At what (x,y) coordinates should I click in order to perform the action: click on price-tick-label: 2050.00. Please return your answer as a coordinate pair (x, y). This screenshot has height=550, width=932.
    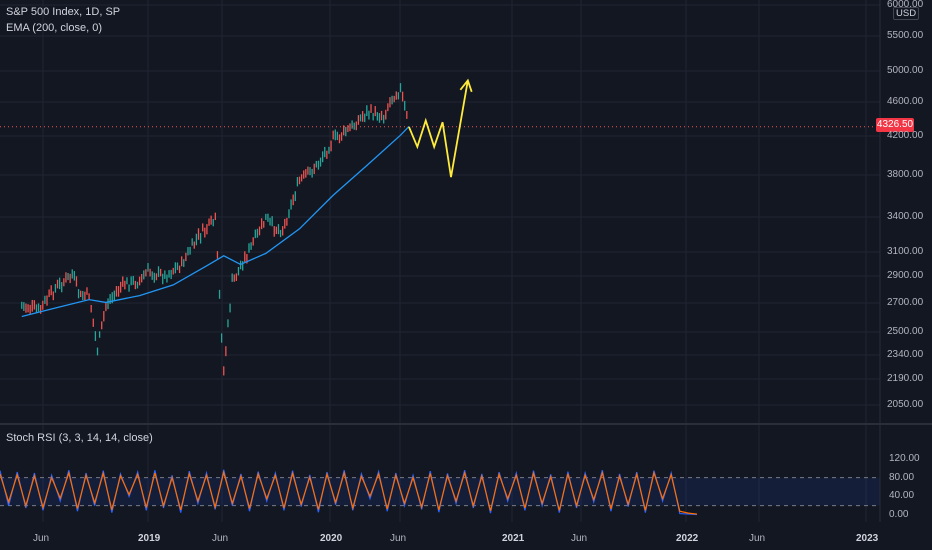
    Looking at the image, I should click on (905, 404).